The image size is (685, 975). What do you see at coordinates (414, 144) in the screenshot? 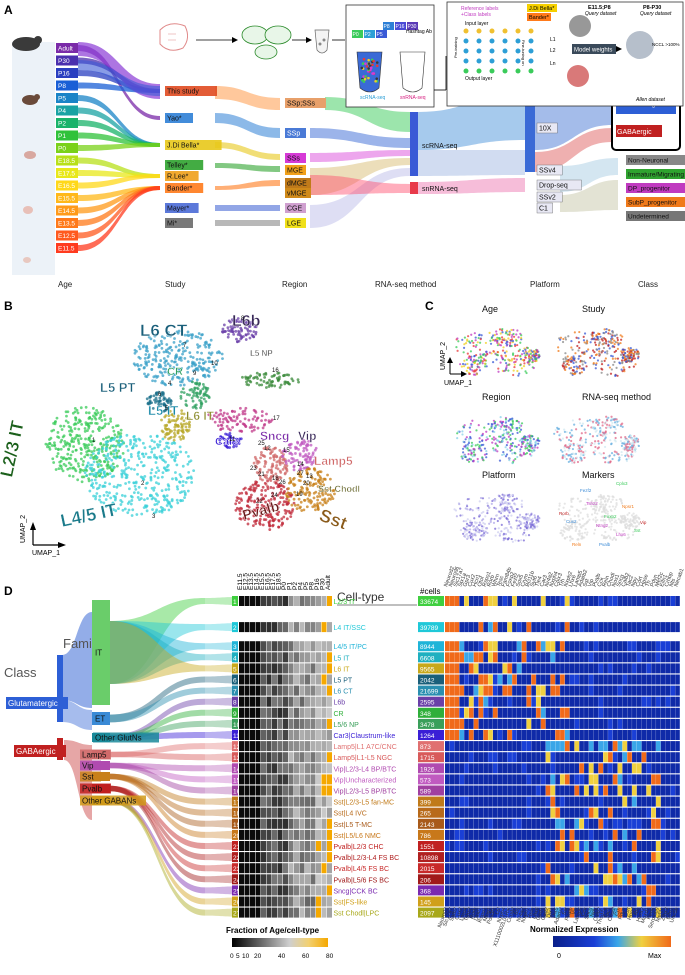
I see `method-bar-scrna` at bounding box center [414, 144].